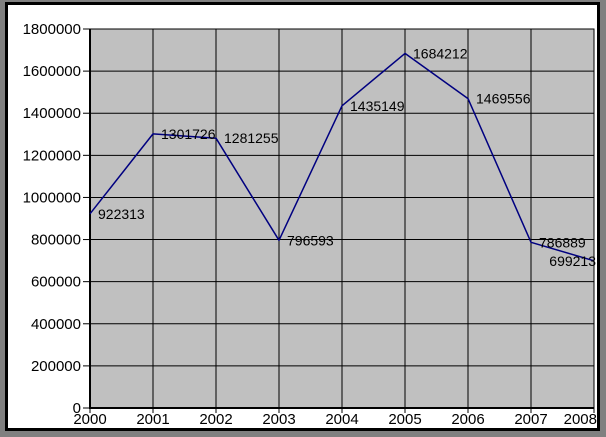 The image size is (606, 437). What do you see at coordinates (215, 419) in the screenshot?
I see `x-axis-tick-label: 2002` at bounding box center [215, 419].